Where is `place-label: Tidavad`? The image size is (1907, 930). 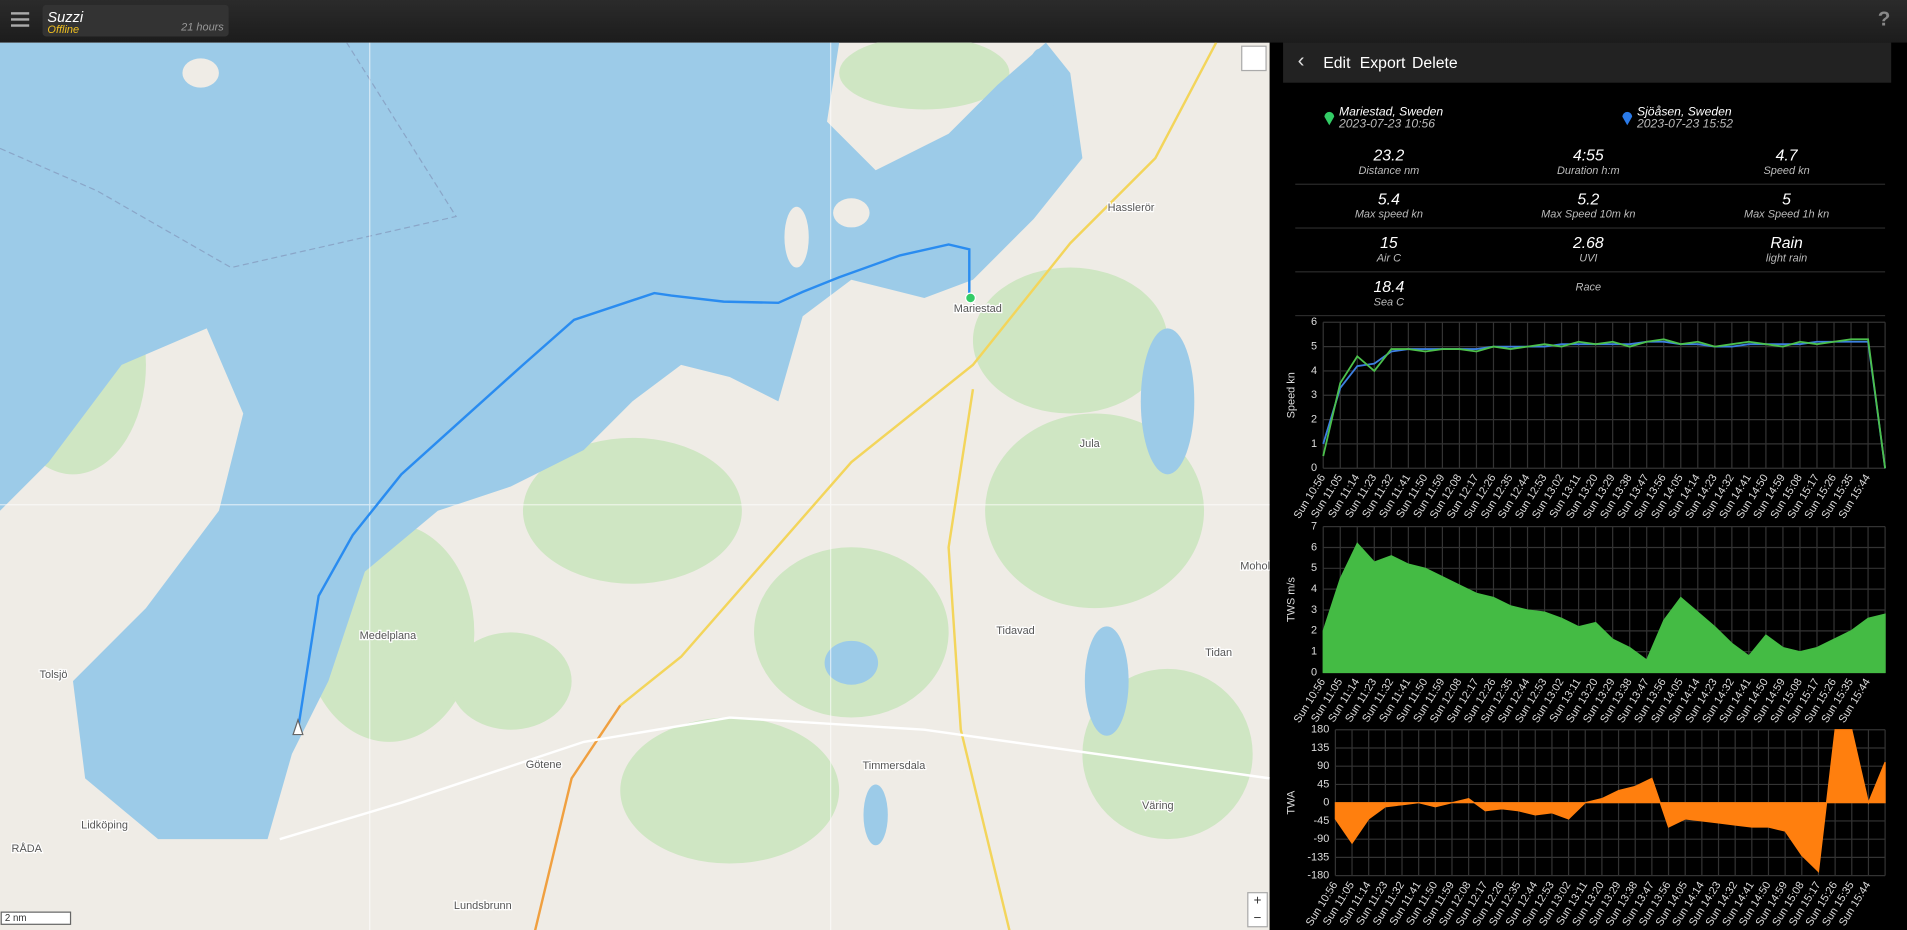 place-label: Tidavad is located at coordinates (1015, 631).